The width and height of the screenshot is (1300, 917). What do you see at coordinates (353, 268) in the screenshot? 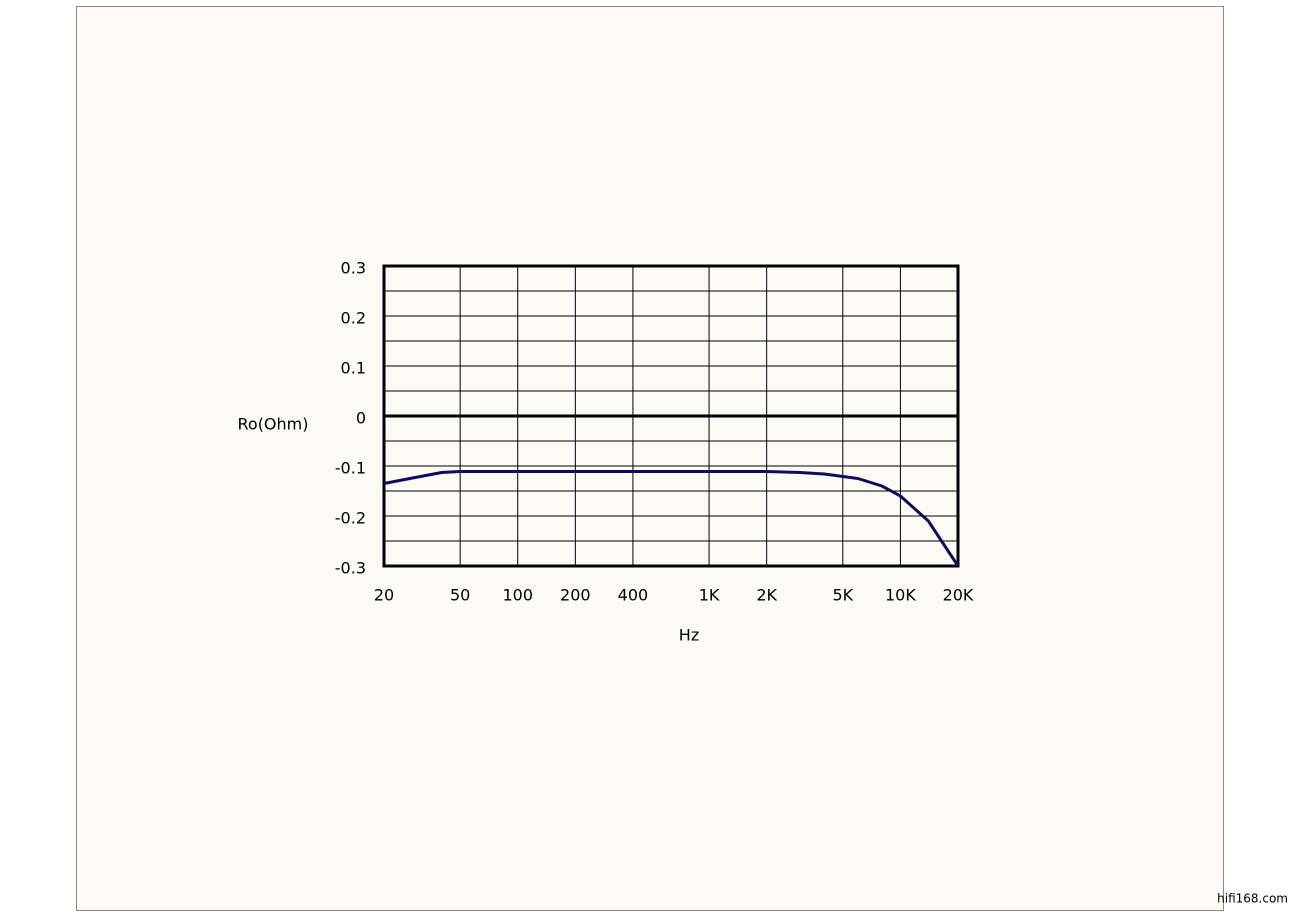
I see `y-tick-label: 0.3` at bounding box center [353, 268].